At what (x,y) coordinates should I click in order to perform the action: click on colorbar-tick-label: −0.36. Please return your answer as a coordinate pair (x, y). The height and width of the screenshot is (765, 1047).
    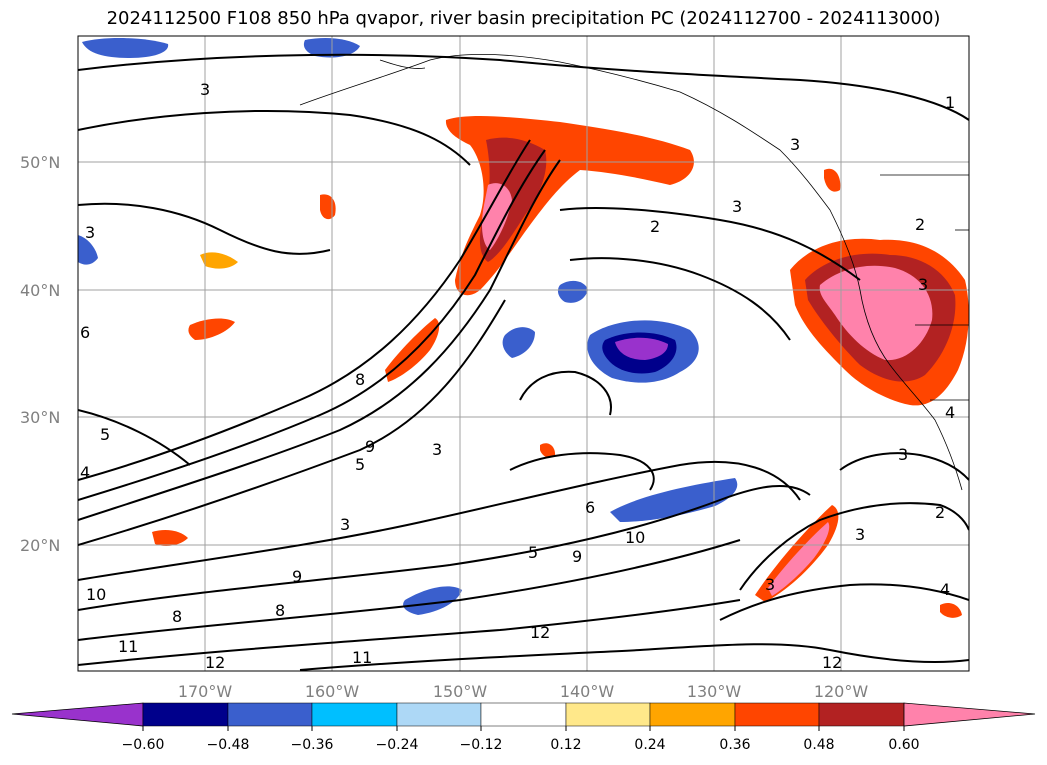
    Looking at the image, I should click on (312, 745).